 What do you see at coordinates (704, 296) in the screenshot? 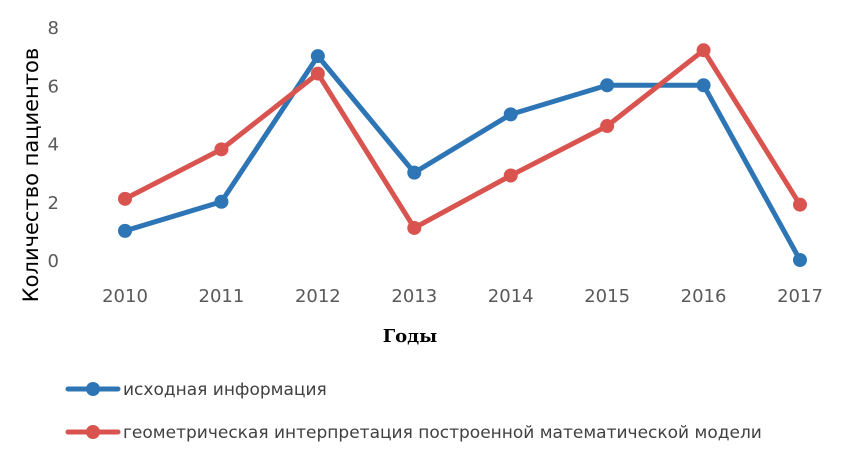
I see `x-tick-label: 2016` at bounding box center [704, 296].